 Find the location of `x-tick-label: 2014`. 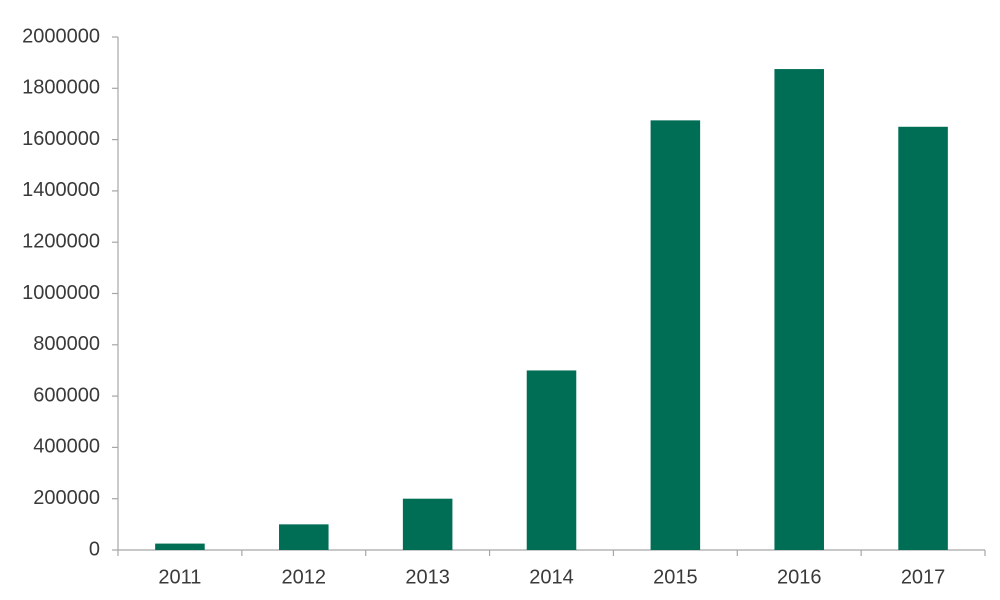

x-tick-label: 2014 is located at coordinates (551, 577).